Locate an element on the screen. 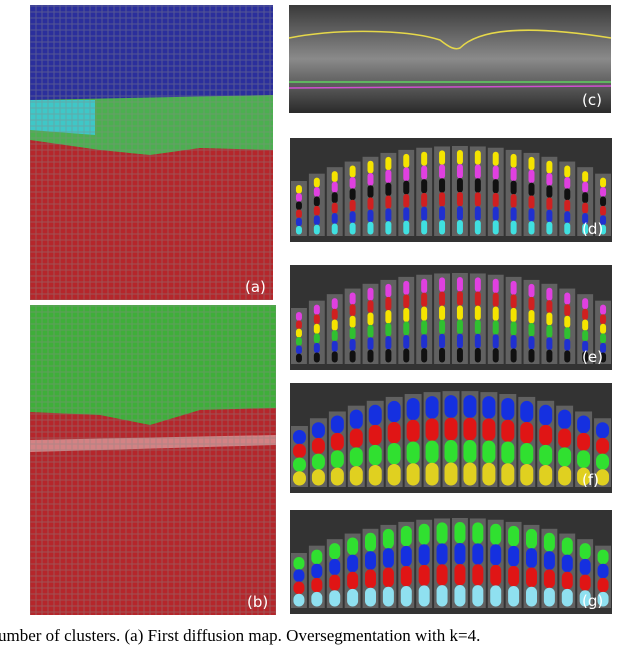 Image resolution: width=640 pixels, height=651 pixels. panel-label: (c) is located at coordinates (592, 100).